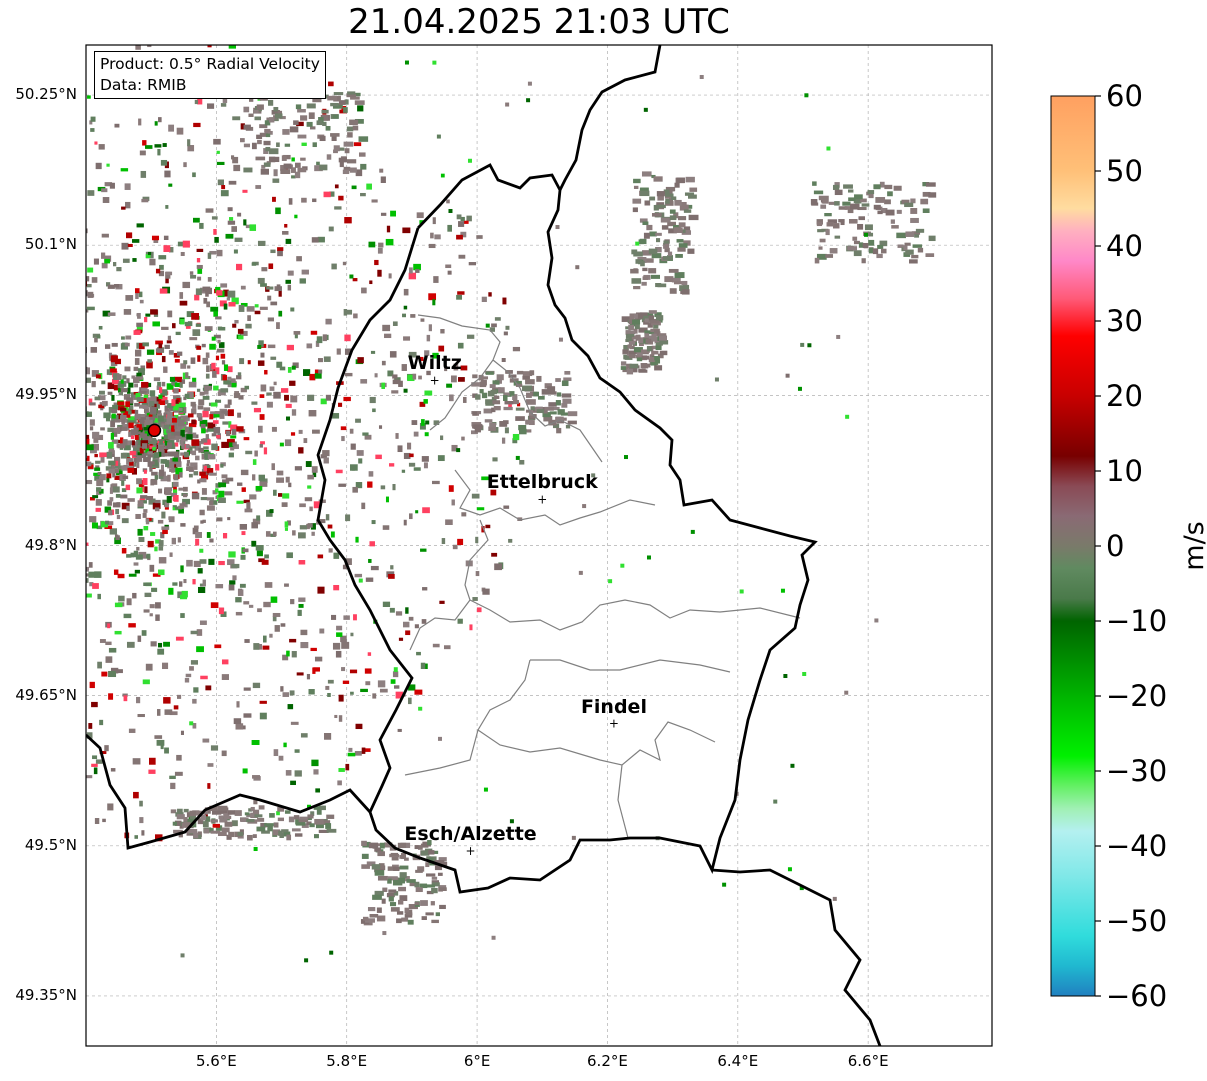  Describe the element at coordinates (1075, 546) in the screenshot. I see `colorbar` at that location.